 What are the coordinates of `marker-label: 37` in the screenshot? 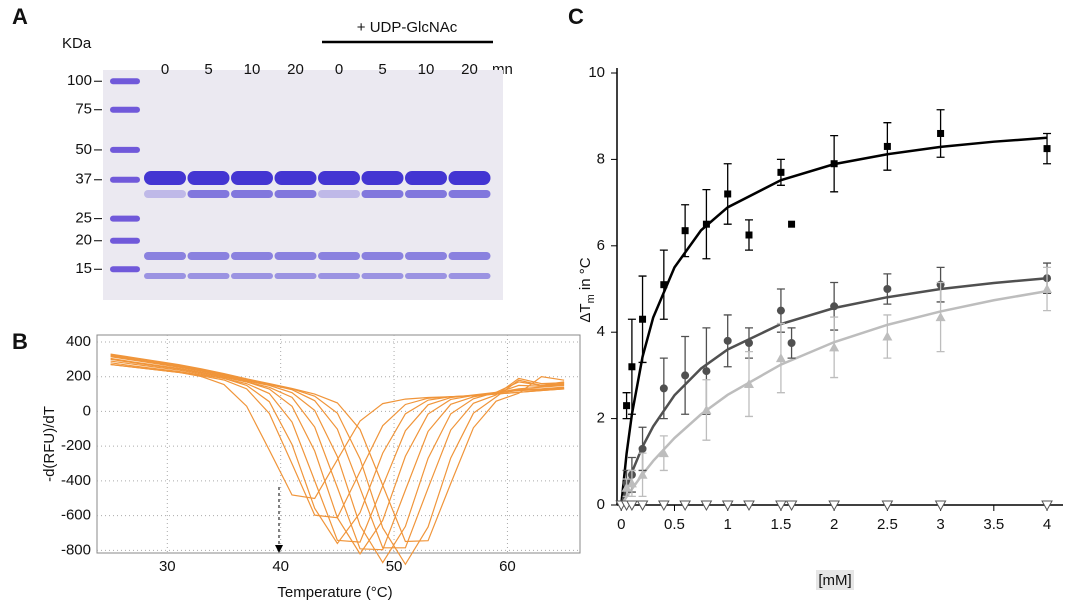 It's located at (83, 179).